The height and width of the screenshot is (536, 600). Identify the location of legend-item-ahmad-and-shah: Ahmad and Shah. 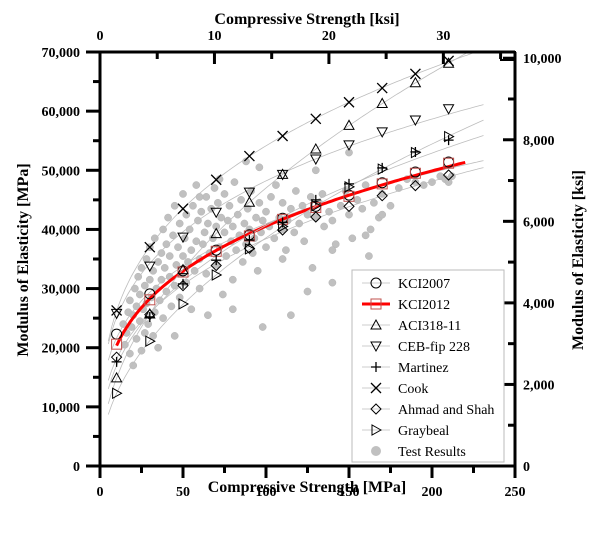
(428, 410).